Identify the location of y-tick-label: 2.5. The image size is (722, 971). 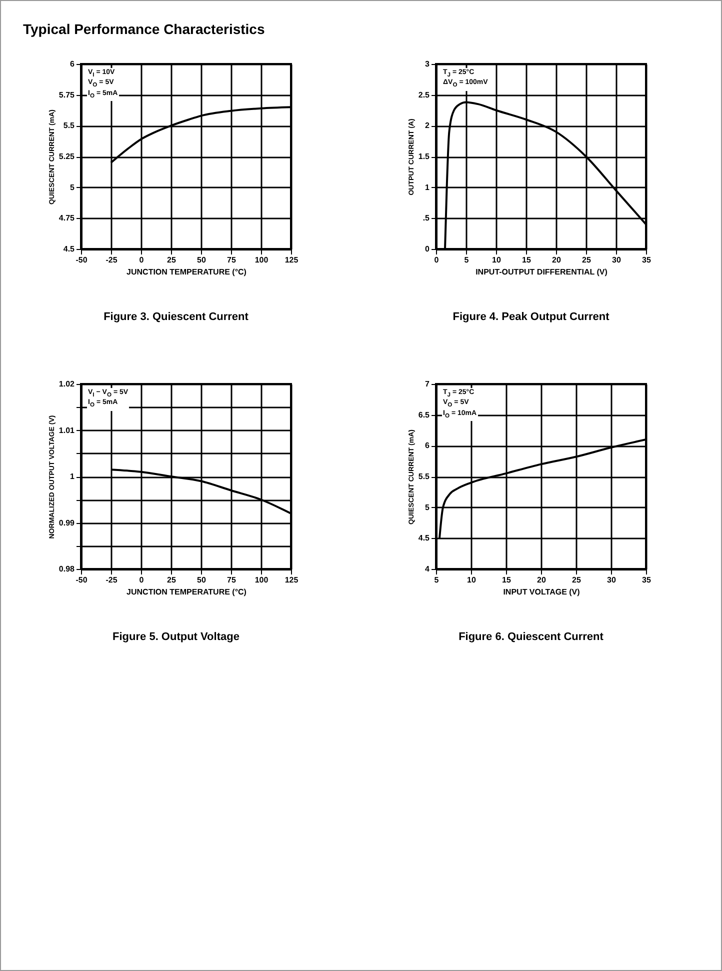
(424, 95).